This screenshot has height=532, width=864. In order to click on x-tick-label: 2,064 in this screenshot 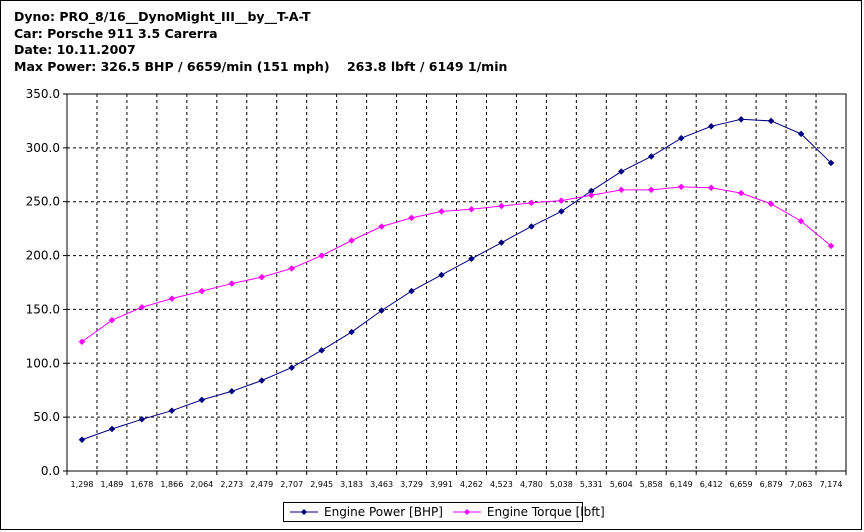, I will do `click(201, 484)`.